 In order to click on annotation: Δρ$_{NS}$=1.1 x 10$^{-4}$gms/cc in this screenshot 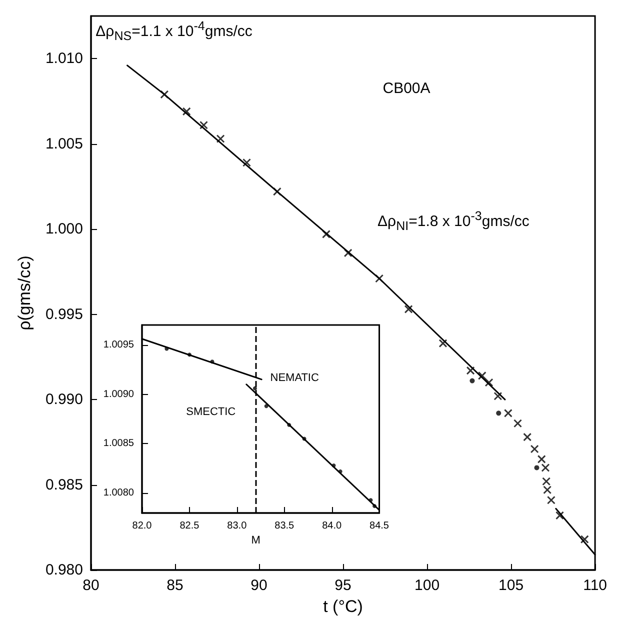, I will do `click(174, 30)`.